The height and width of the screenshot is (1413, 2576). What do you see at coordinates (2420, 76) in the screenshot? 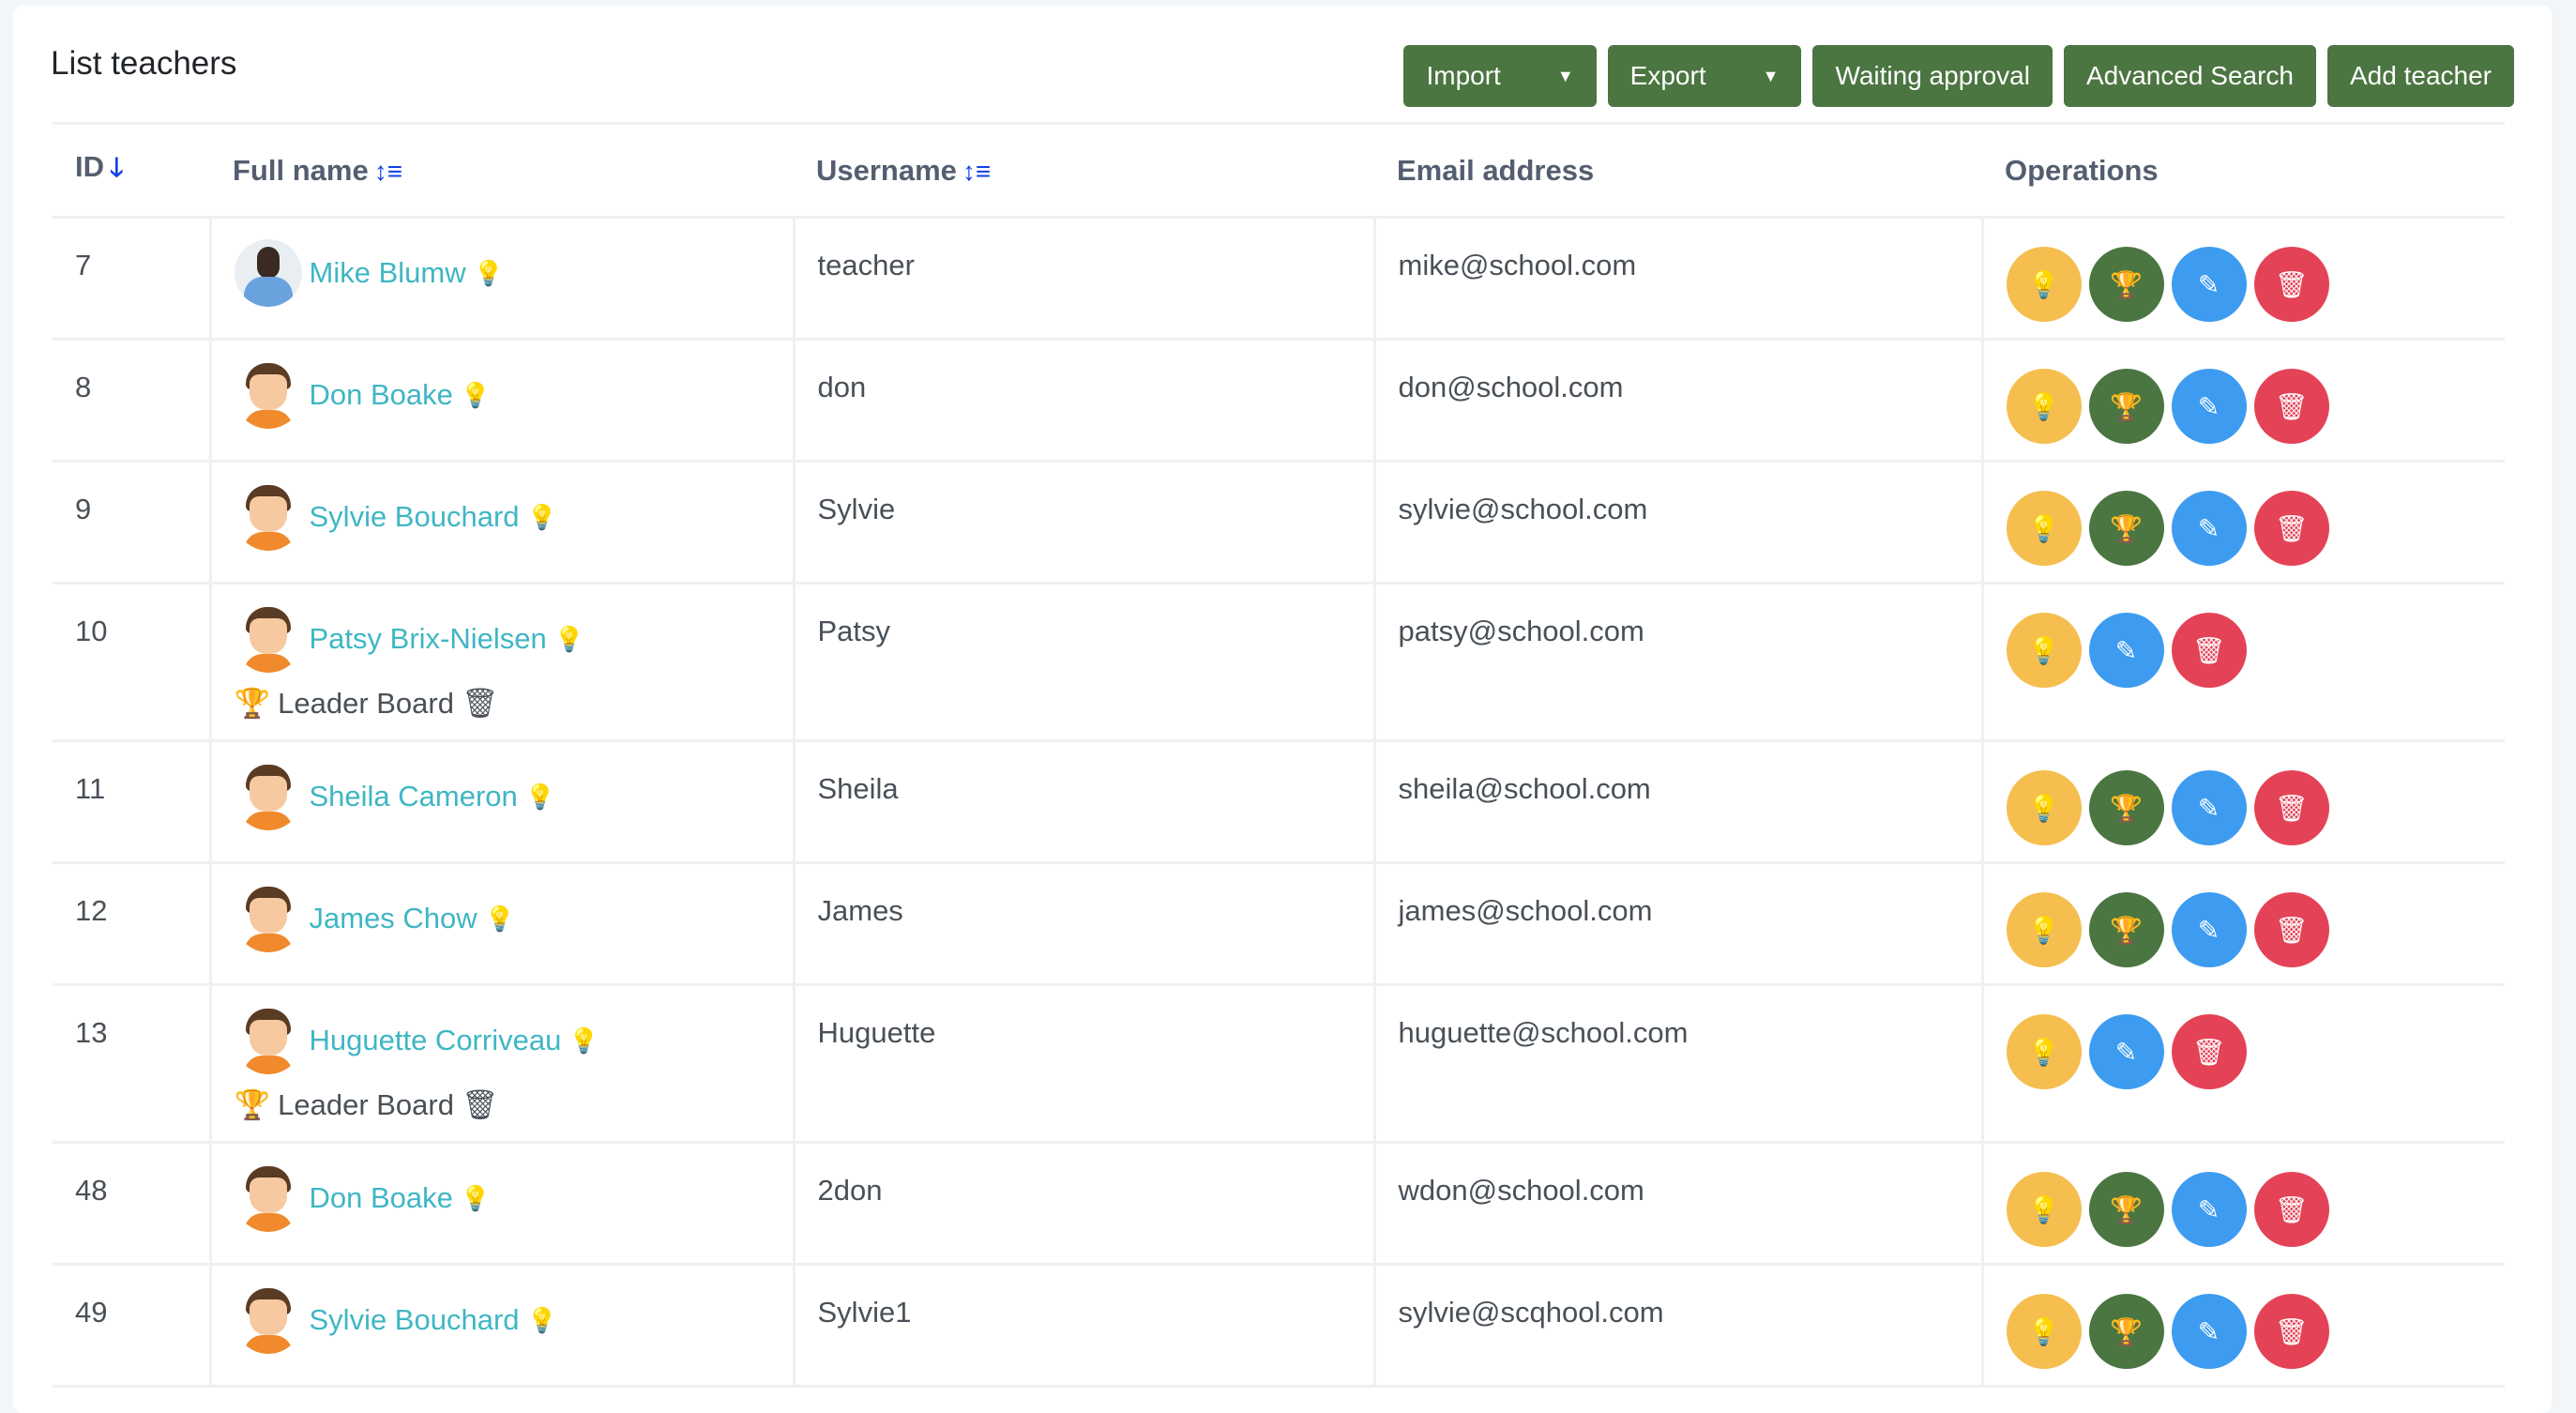
I see `add-teacher-button: Add teacher` at bounding box center [2420, 76].